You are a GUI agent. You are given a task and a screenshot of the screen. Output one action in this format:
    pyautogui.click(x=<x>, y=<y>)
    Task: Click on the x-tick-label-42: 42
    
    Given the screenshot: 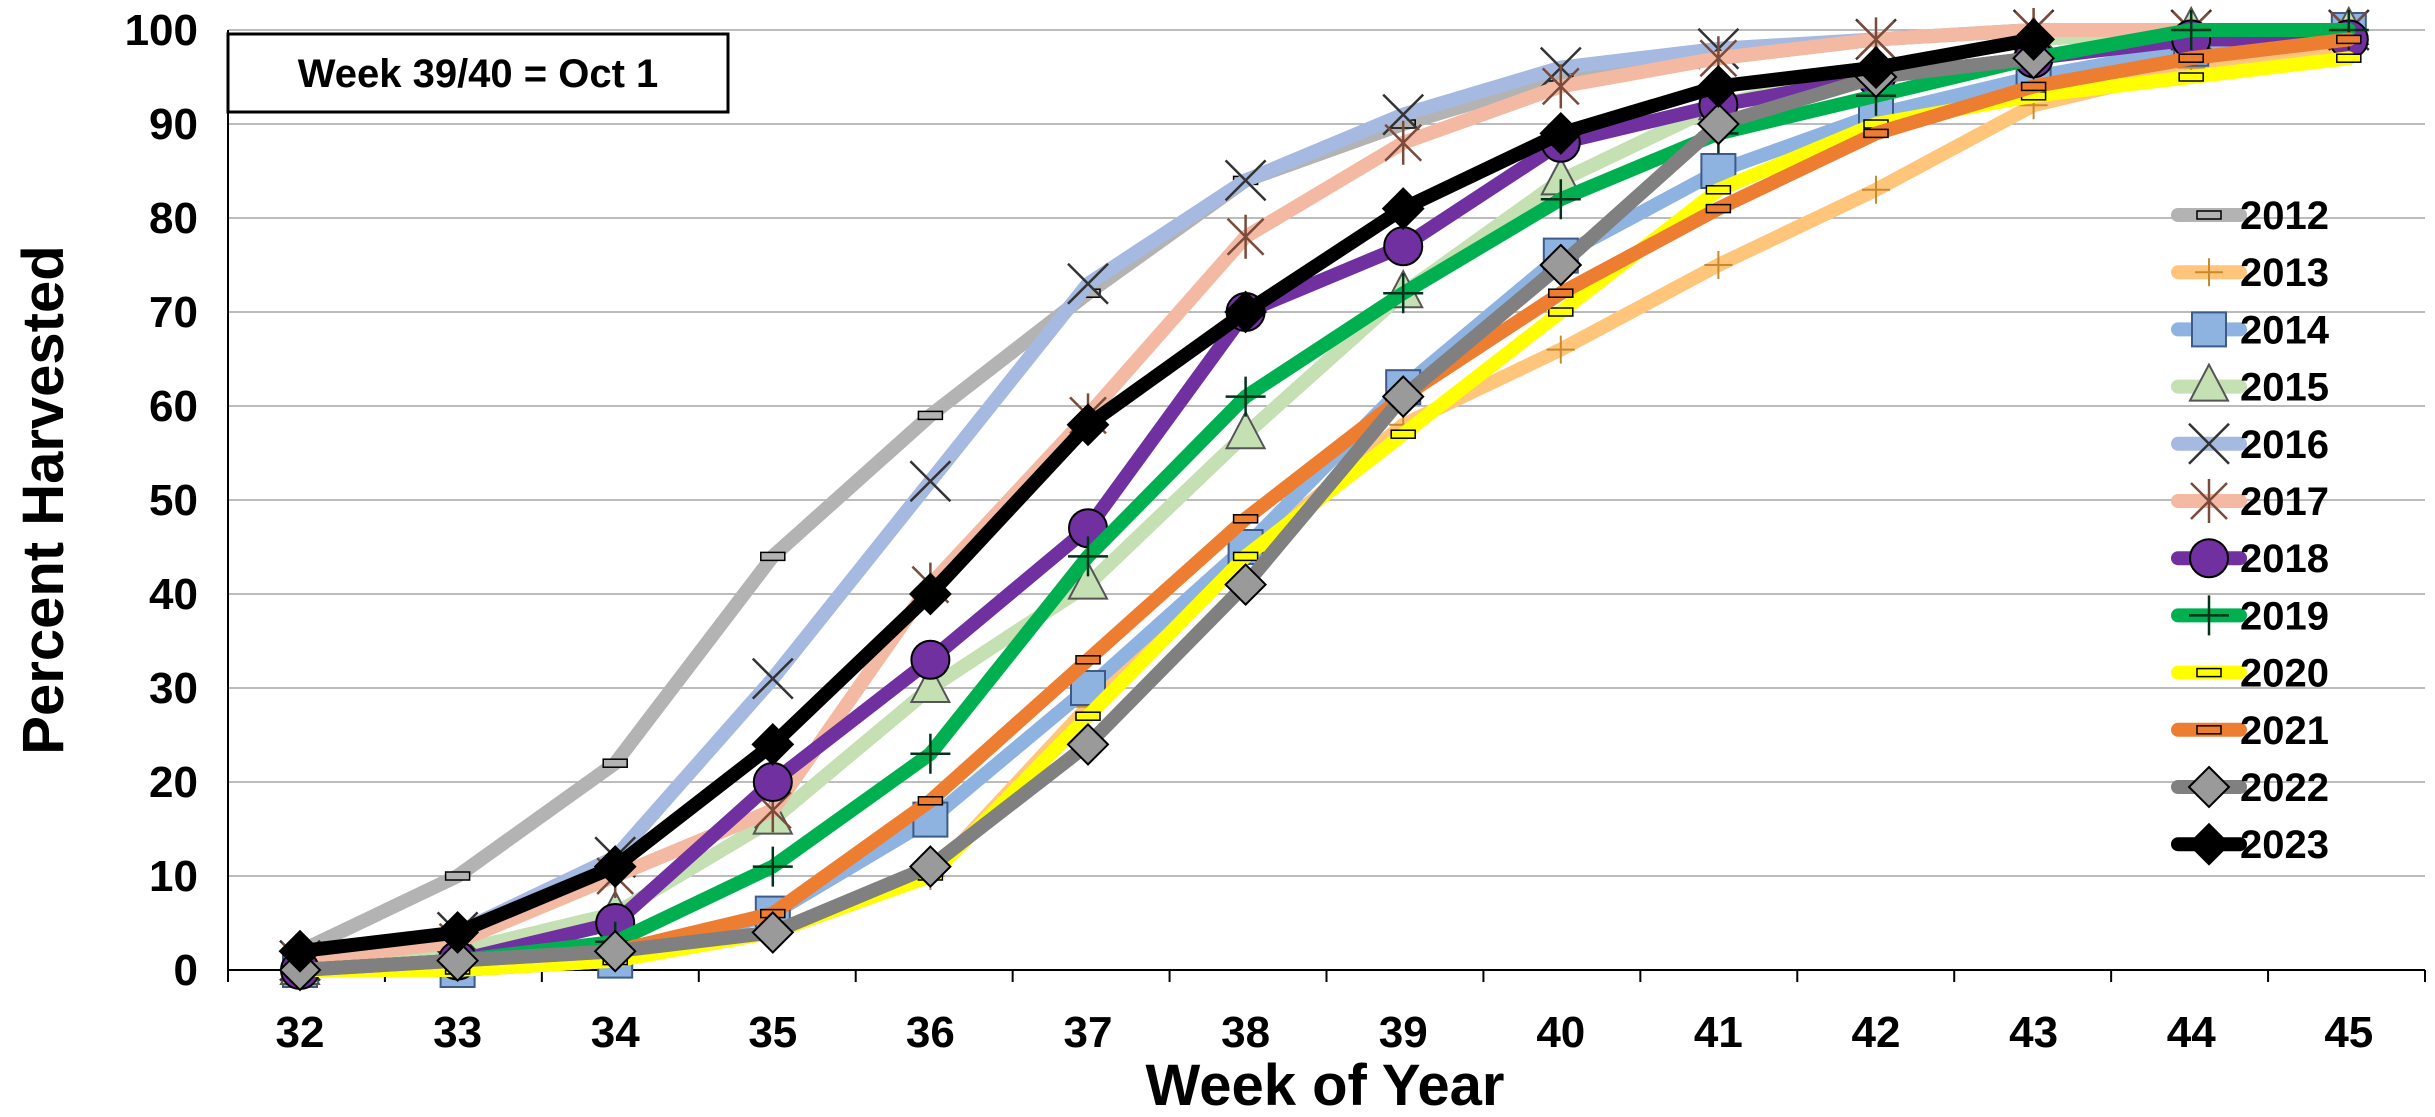 What is the action you would take?
    pyautogui.click(x=1876, y=1032)
    